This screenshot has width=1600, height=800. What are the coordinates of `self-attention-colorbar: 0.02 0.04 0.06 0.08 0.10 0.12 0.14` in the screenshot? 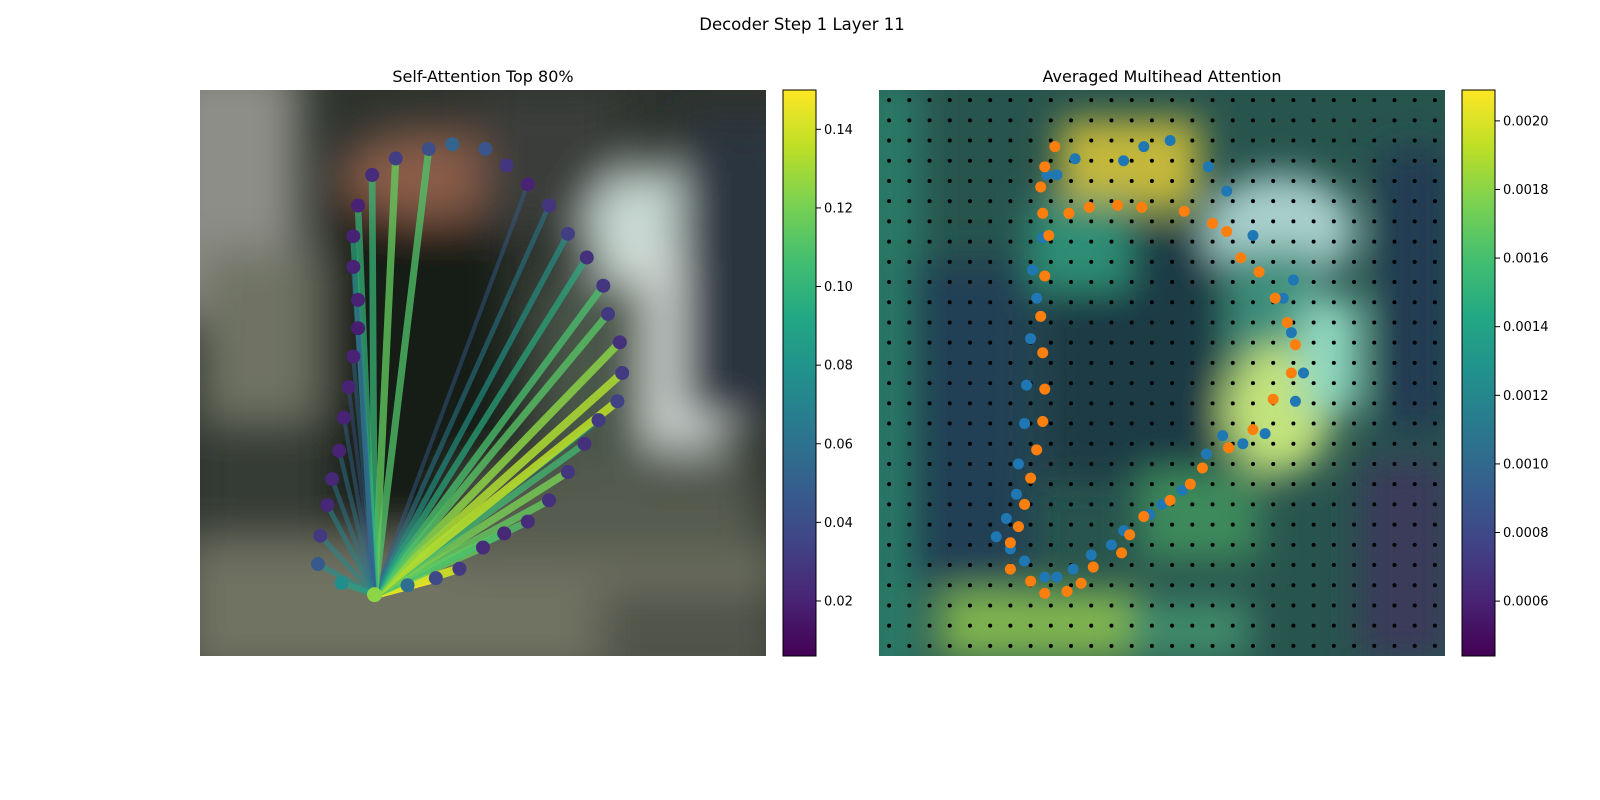 It's located at (817, 373).